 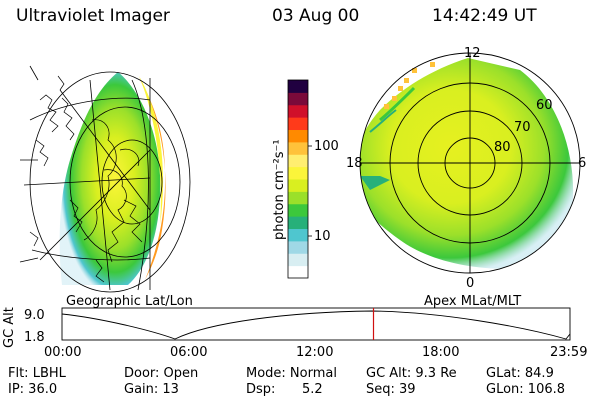 I want to click on info-ip: IP: 36.0, so click(x=33, y=389).